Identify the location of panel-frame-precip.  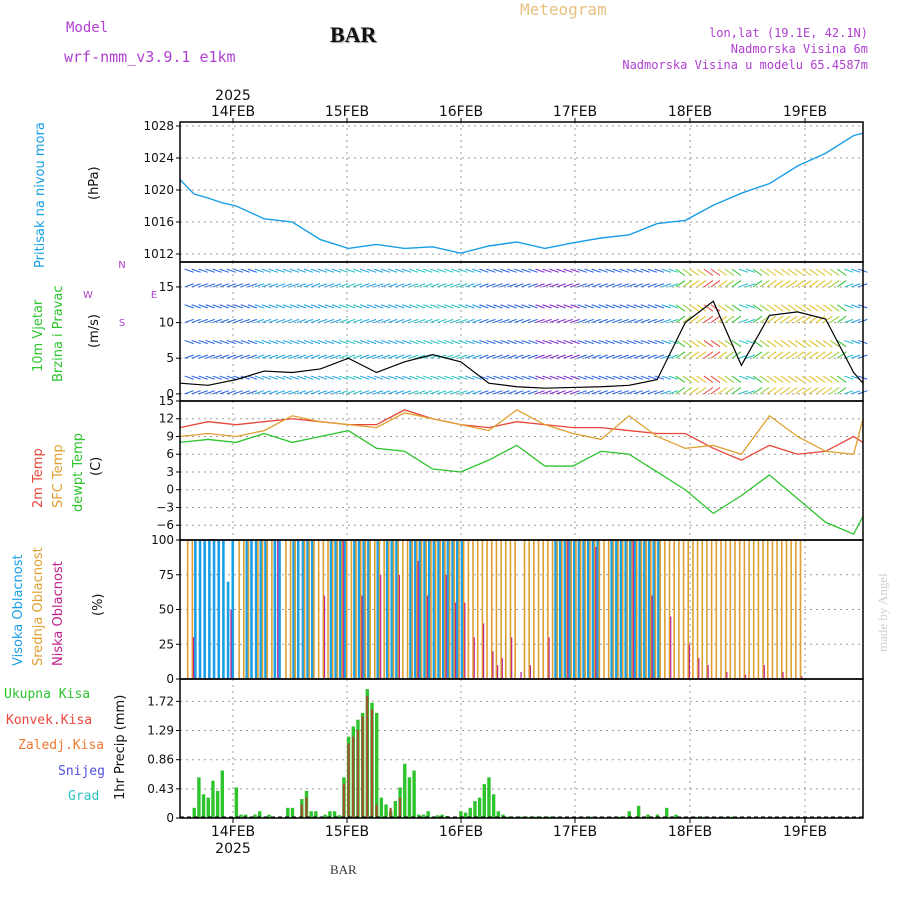
(521, 748).